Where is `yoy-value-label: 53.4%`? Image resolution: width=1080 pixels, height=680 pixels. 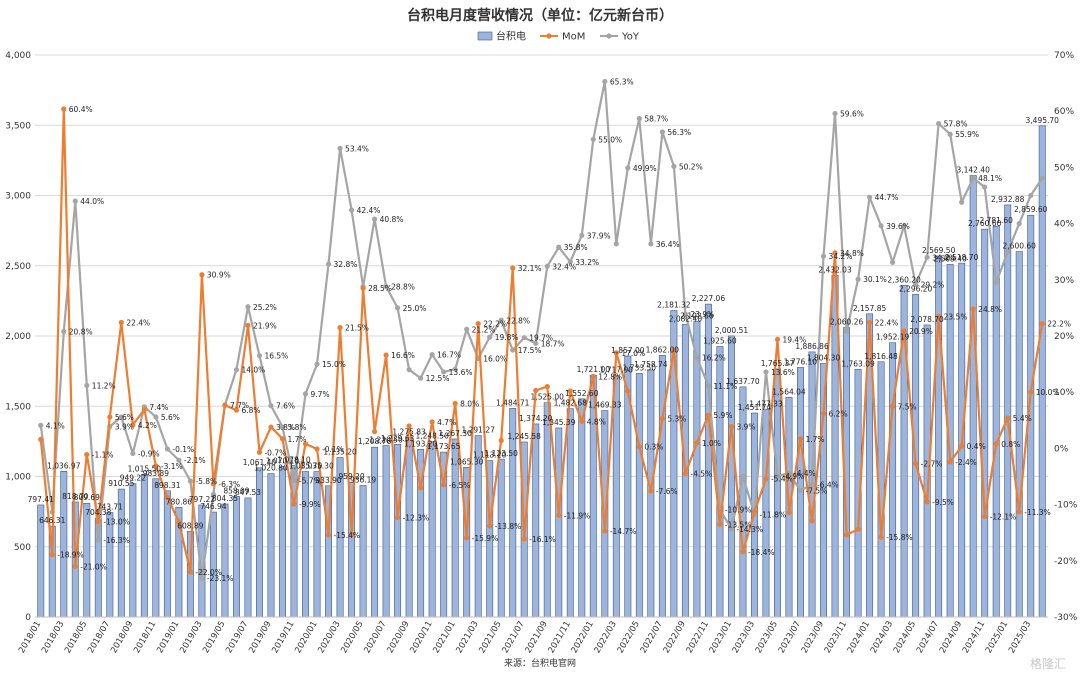 yoy-value-label: 53.4% is located at coordinates (357, 148).